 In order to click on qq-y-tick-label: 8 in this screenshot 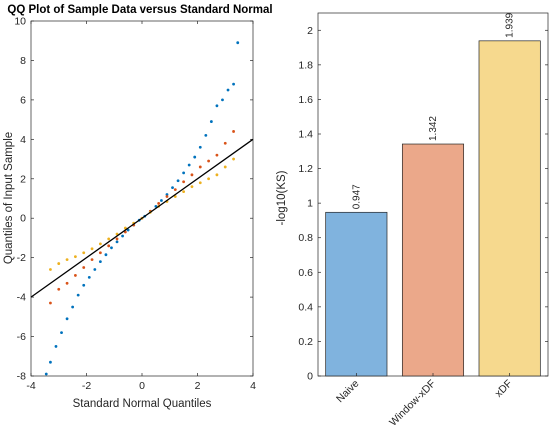, I will do `click(23, 61)`.